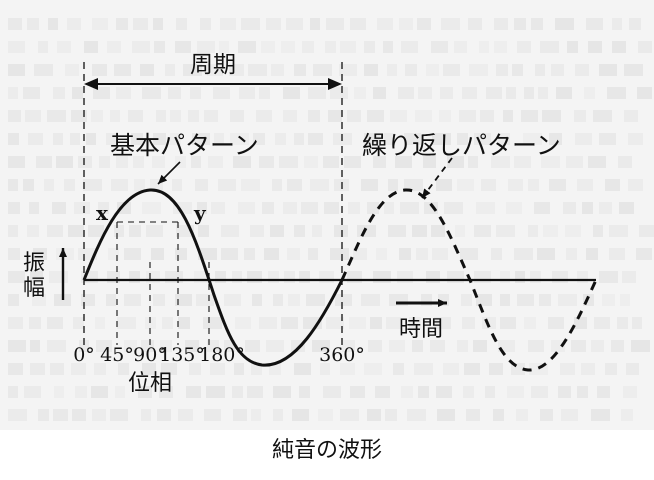 The width and height of the screenshot is (654, 480). Describe the element at coordinates (91, 84) in the screenshot. I see `period-arrow-left-head` at that location.